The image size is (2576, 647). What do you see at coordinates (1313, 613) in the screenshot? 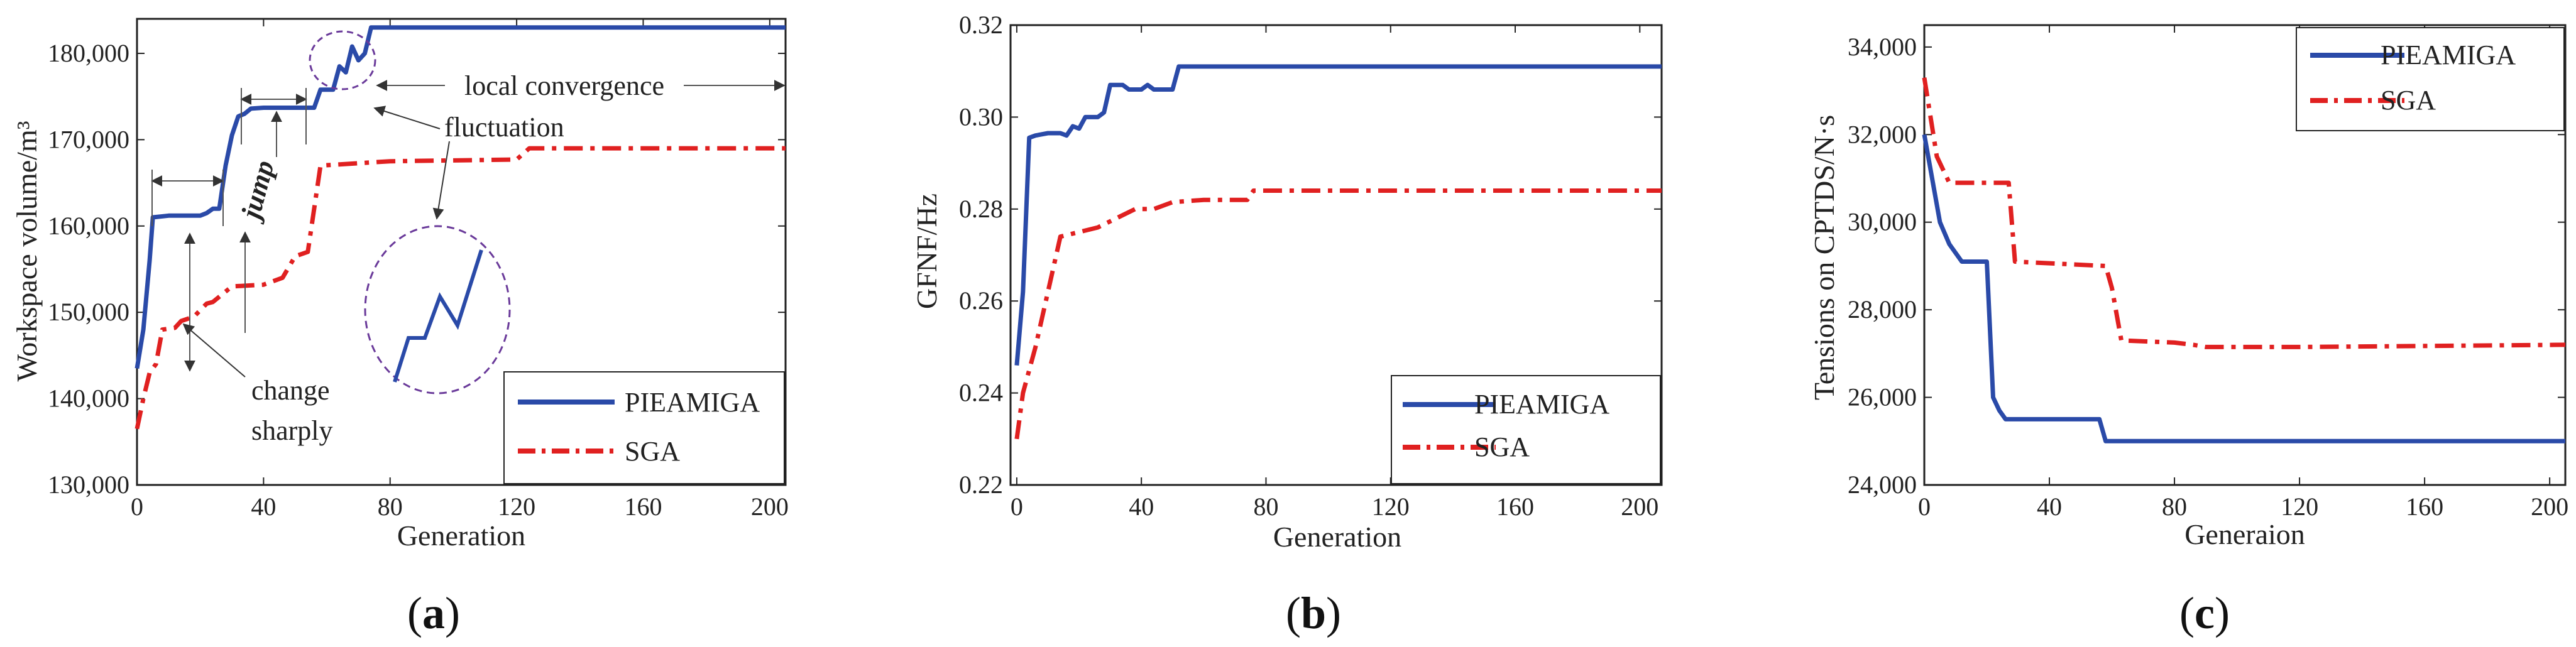
I see `panel-label-b: (b)` at bounding box center [1313, 613].